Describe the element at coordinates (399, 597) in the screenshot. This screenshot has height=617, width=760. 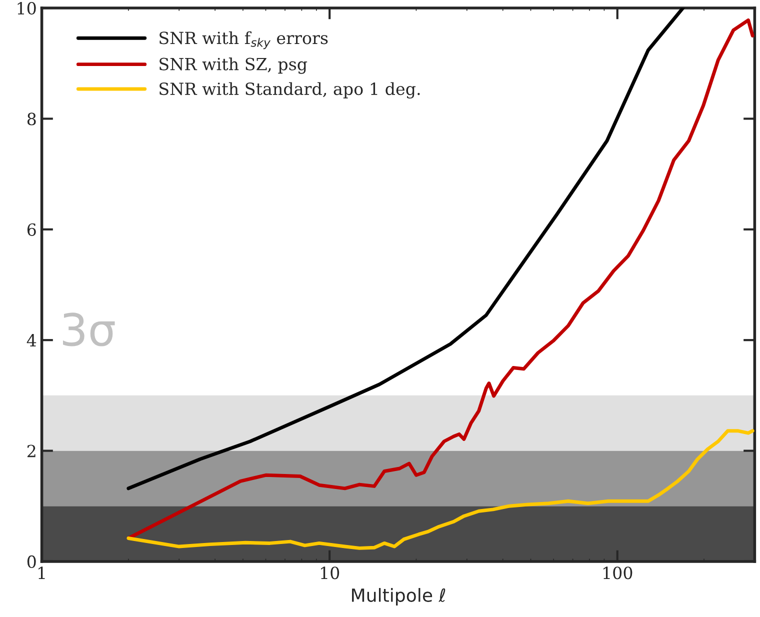
I see `x-axis-title: Multipole ℓ` at that location.